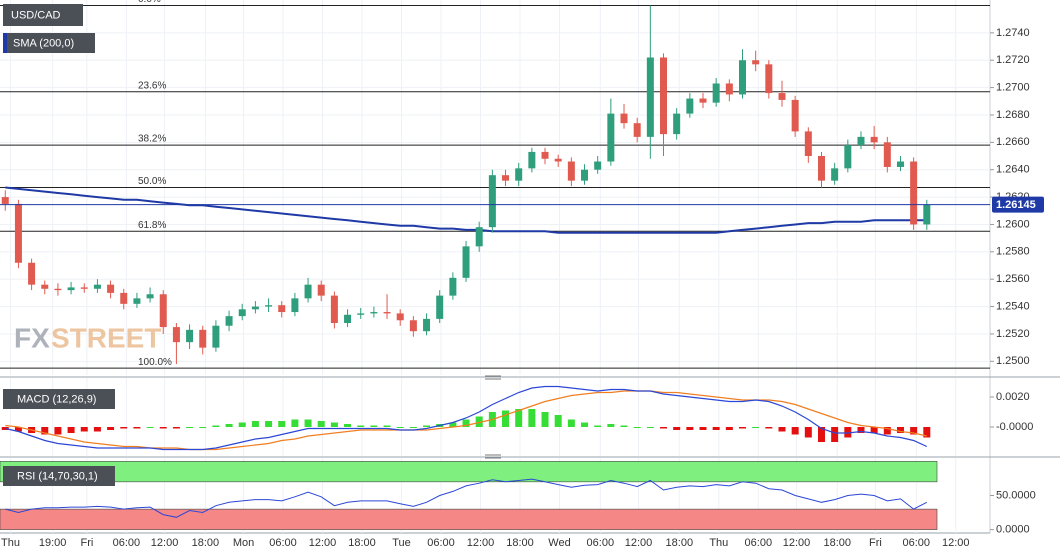 This screenshot has width=1060, height=555. What do you see at coordinates (106, 337) in the screenshot?
I see `watermark: STREET` at bounding box center [106, 337].